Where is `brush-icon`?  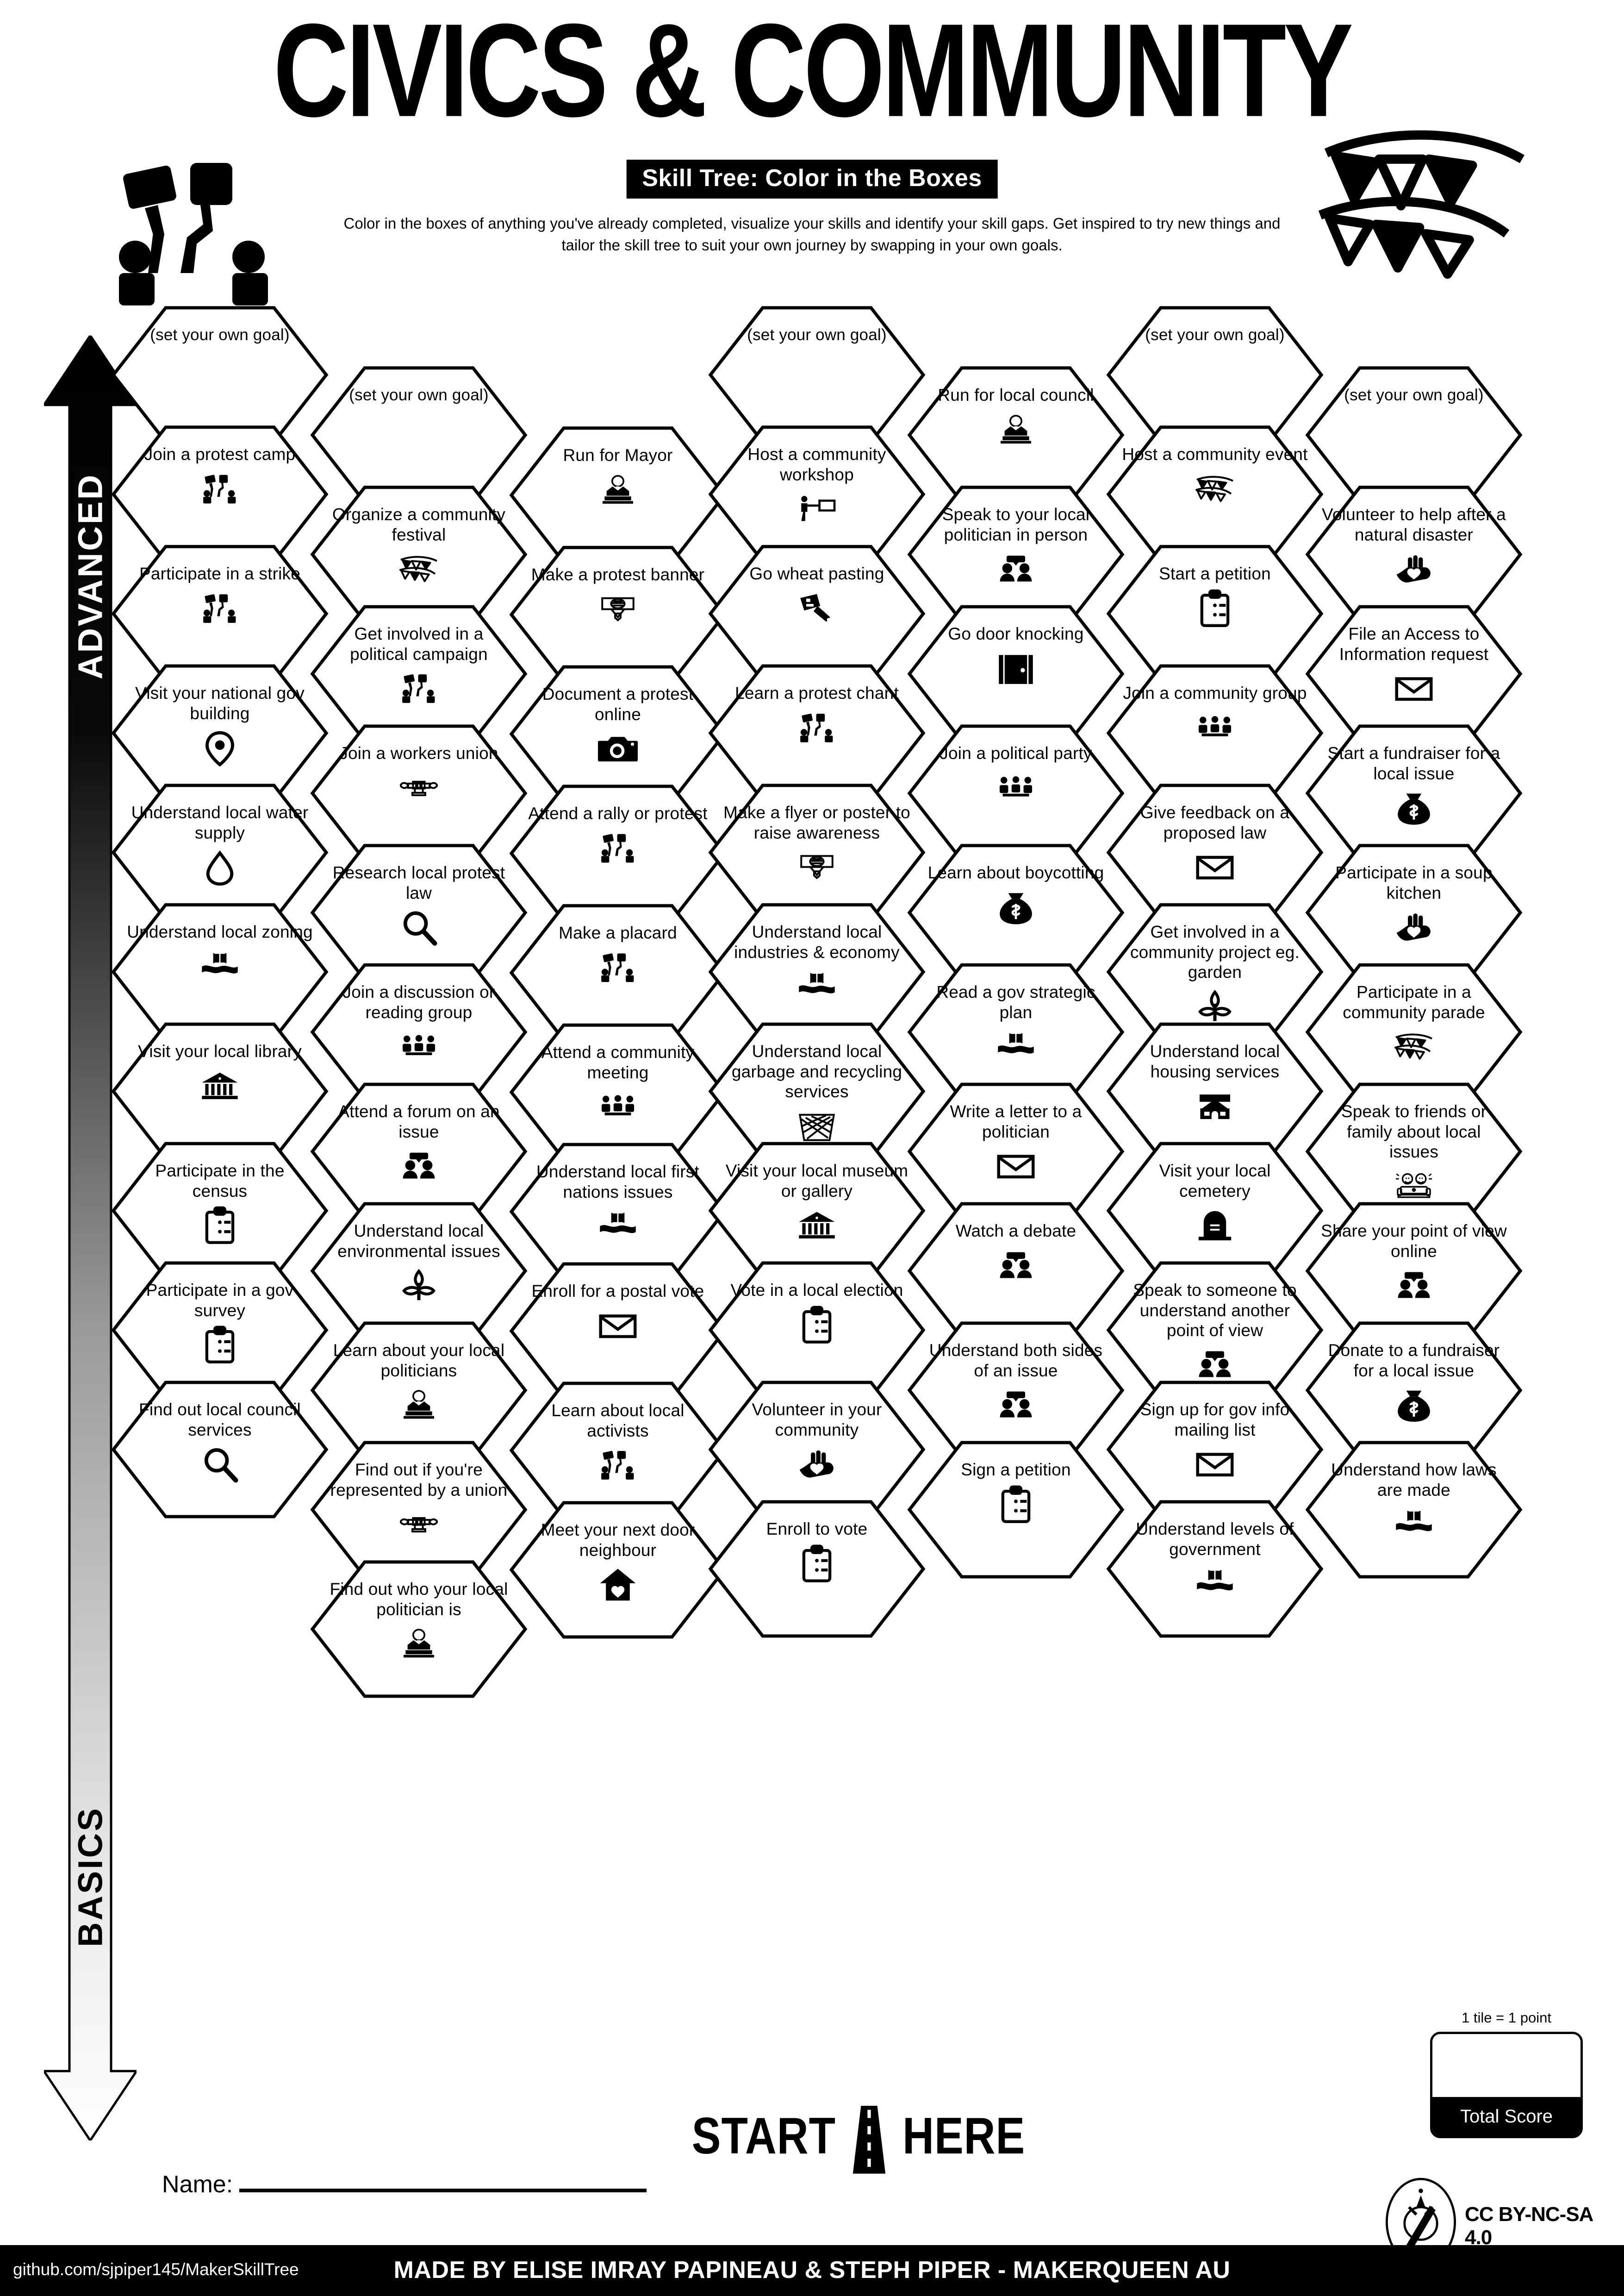 brush-icon is located at coordinates (817, 608).